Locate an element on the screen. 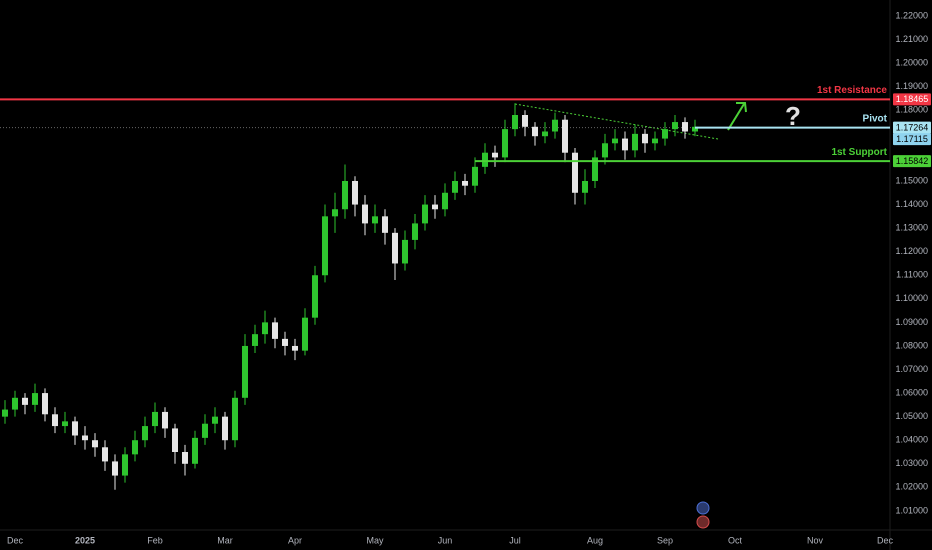 Image resolution: width=932 pixels, height=550 pixels. y-tick-label: 1.18000 is located at coordinates (911, 110).